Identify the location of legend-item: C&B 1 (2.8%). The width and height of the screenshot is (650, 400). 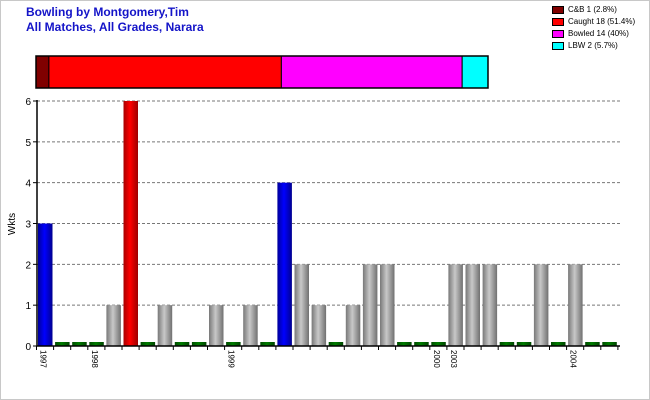
(593, 9).